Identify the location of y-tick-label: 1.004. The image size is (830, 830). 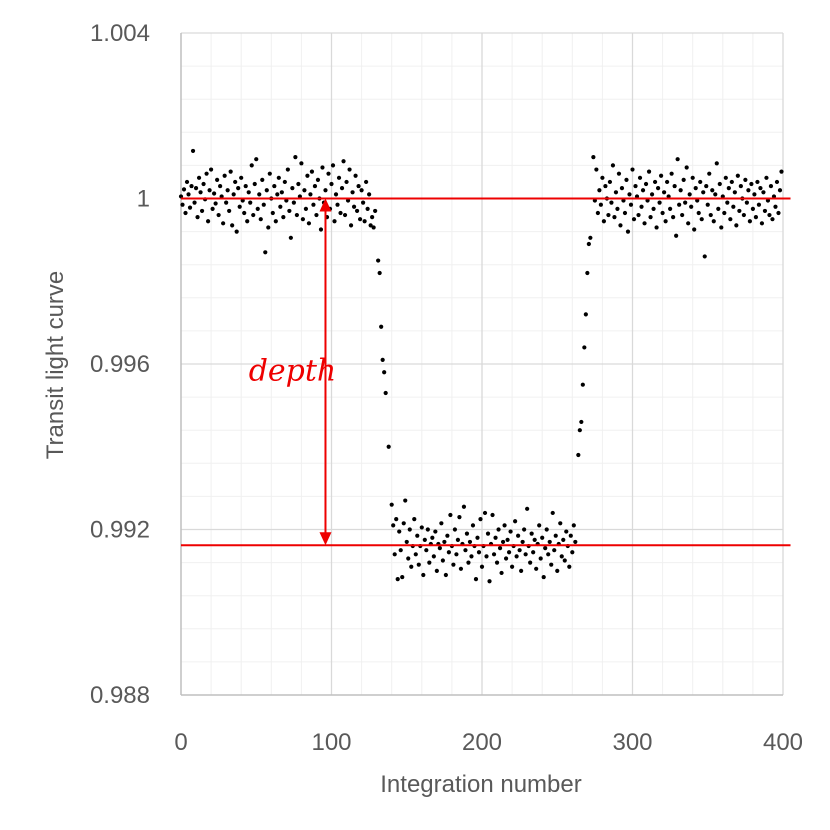
(120, 33).